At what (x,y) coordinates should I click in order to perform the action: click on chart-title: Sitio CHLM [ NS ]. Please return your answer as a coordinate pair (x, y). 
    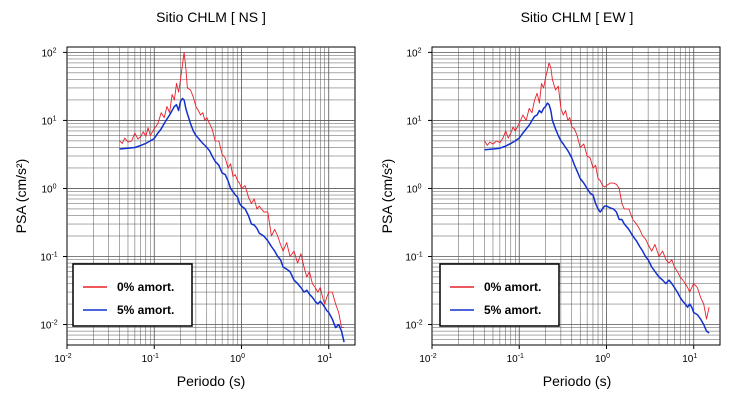
    Looking at the image, I should click on (211, 17).